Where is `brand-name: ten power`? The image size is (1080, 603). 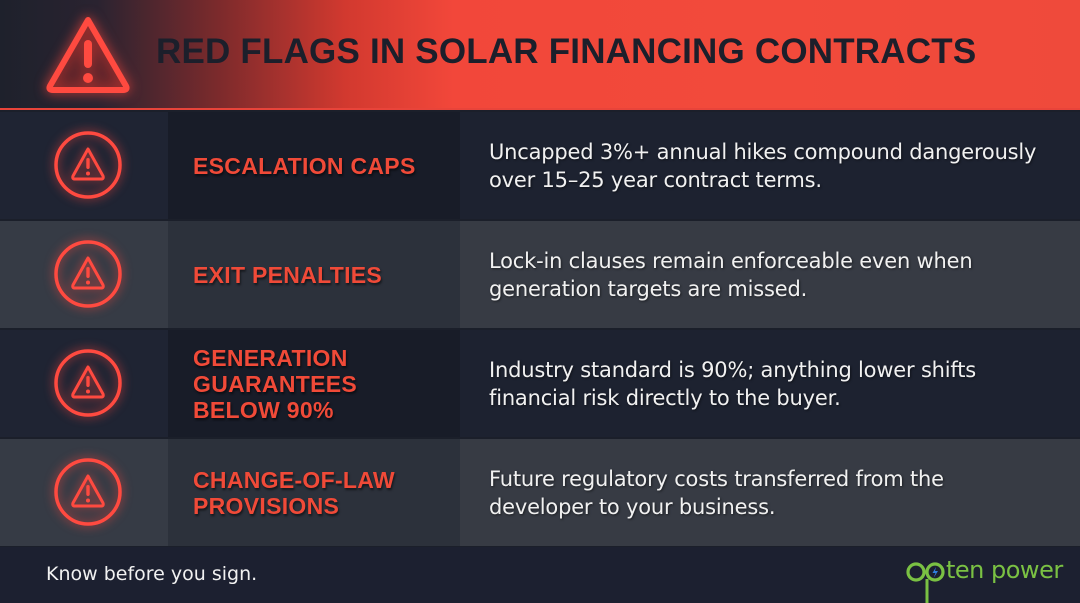 brand-name: ten power is located at coordinates (1004, 570).